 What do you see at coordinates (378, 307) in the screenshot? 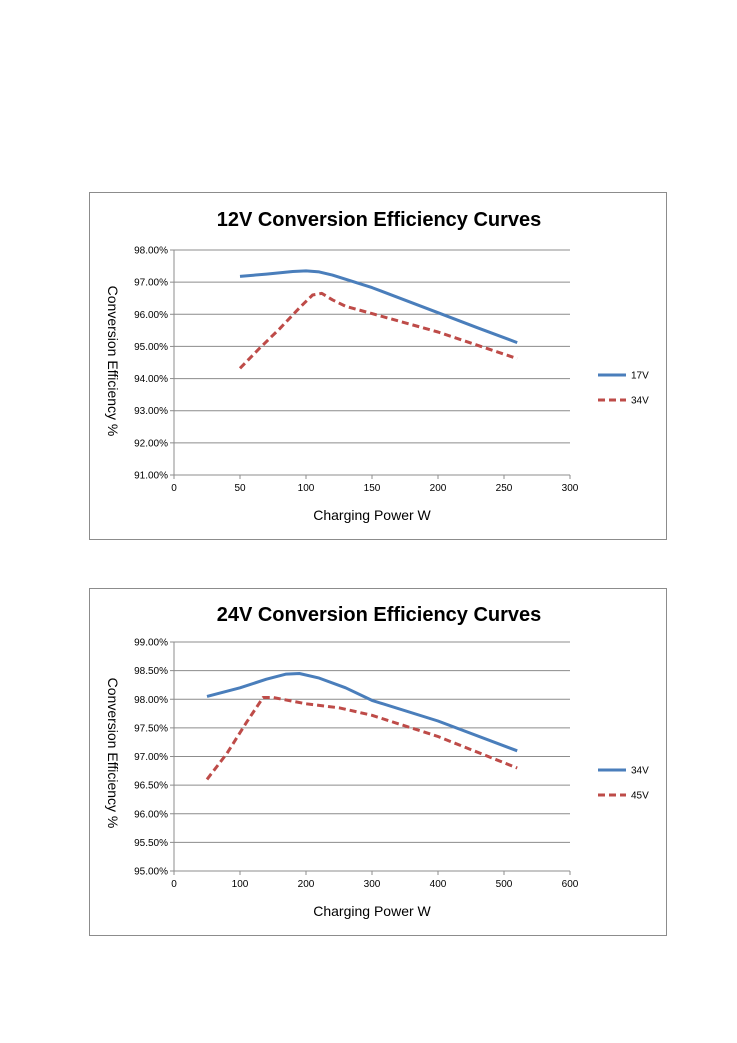
I see `series-line-17V` at bounding box center [378, 307].